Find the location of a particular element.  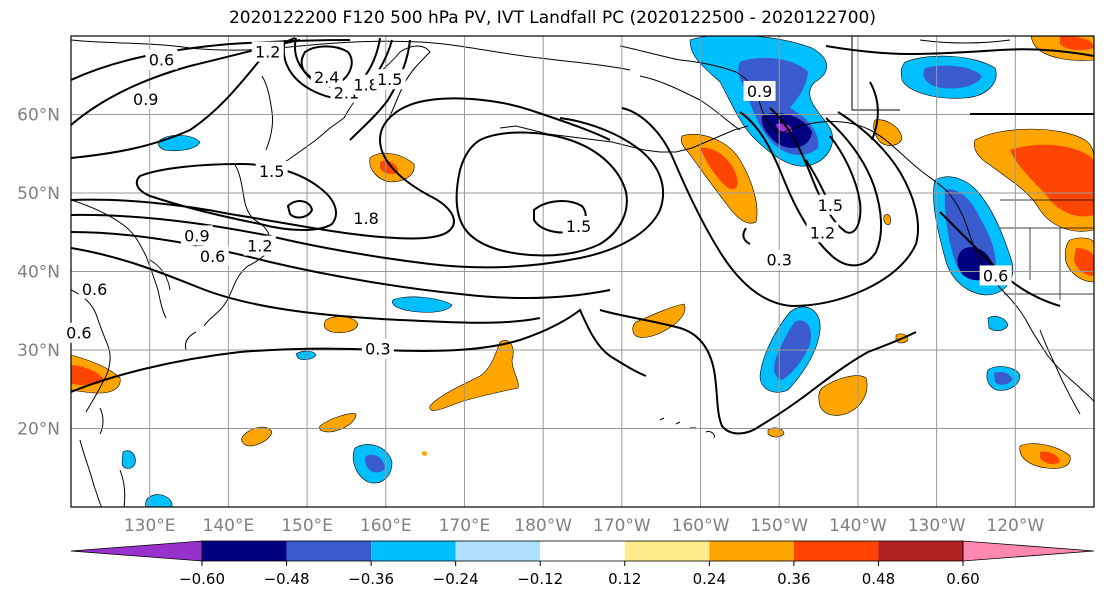

colorbar-tick-label: −0.12 is located at coordinates (540, 579).